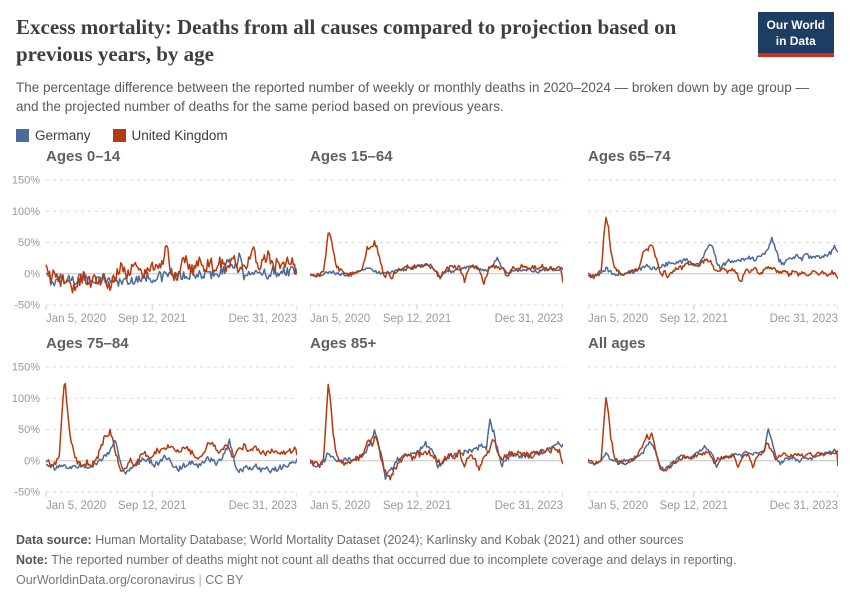  What do you see at coordinates (351, 156) in the screenshot?
I see `chart-title-ages-15-64: Ages 15–64` at bounding box center [351, 156].